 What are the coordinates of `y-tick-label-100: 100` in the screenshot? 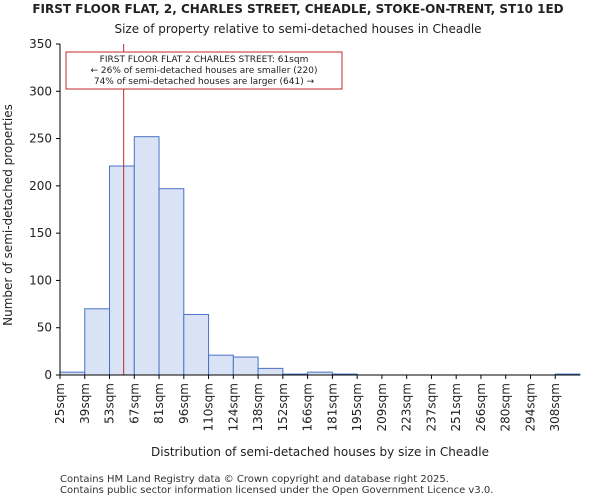 It's located at (40, 280).